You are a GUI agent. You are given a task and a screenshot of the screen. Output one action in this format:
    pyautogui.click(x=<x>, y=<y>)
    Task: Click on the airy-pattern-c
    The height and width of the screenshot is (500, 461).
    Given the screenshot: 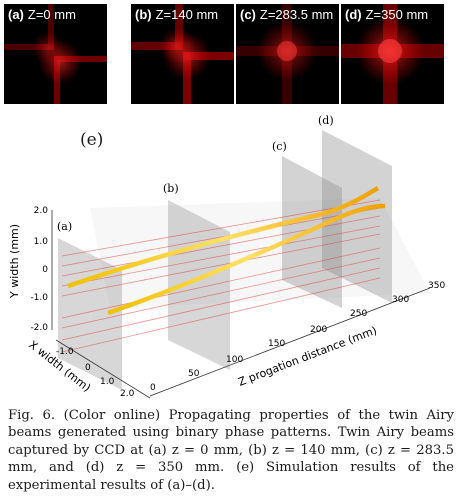 What is the action you would take?
    pyautogui.click(x=287, y=54)
    